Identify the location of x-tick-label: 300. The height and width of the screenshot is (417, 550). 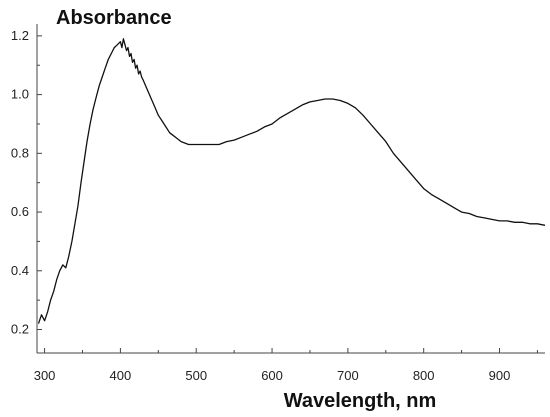
(45, 375).